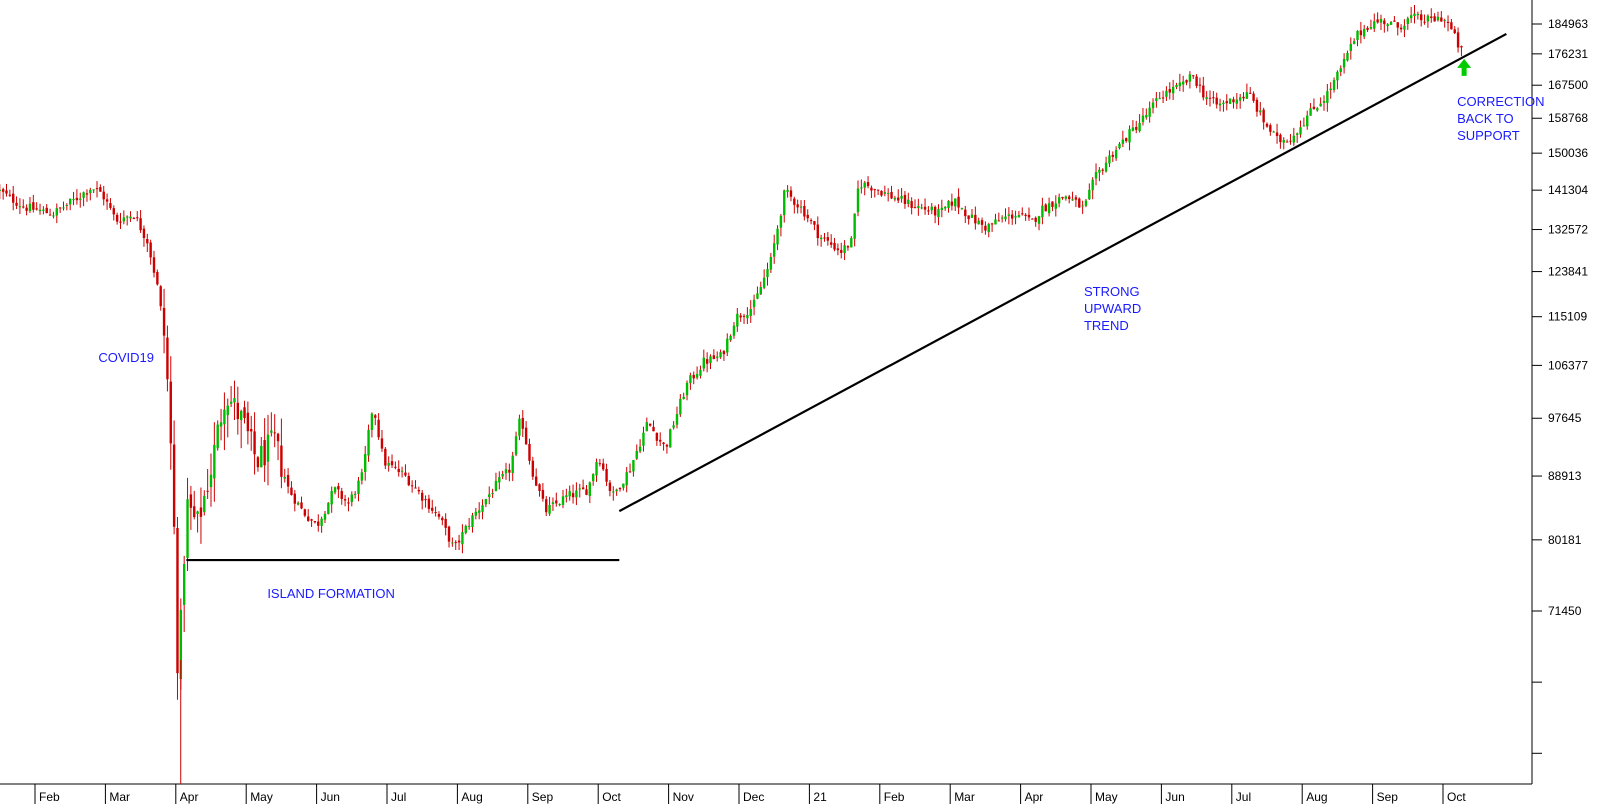 The height and width of the screenshot is (807, 1603). I want to click on x-tick-label: Apr, so click(189, 797).